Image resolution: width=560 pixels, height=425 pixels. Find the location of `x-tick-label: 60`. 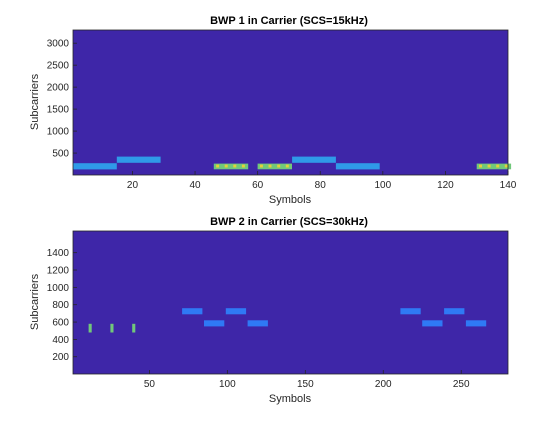

x-tick-label: 60 is located at coordinates (258, 185).